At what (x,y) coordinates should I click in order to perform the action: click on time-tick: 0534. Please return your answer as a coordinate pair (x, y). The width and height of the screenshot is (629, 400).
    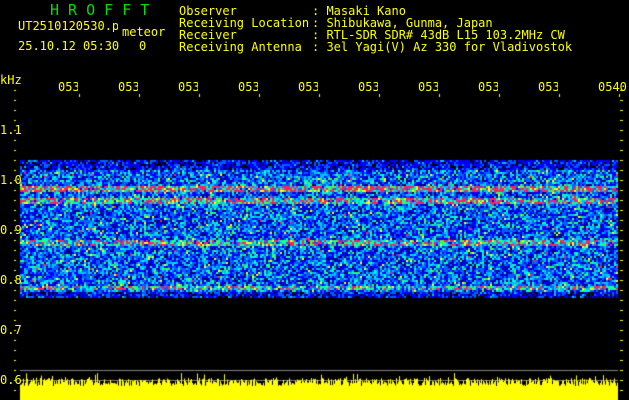
    Looking at the image, I should click on (248, 87).